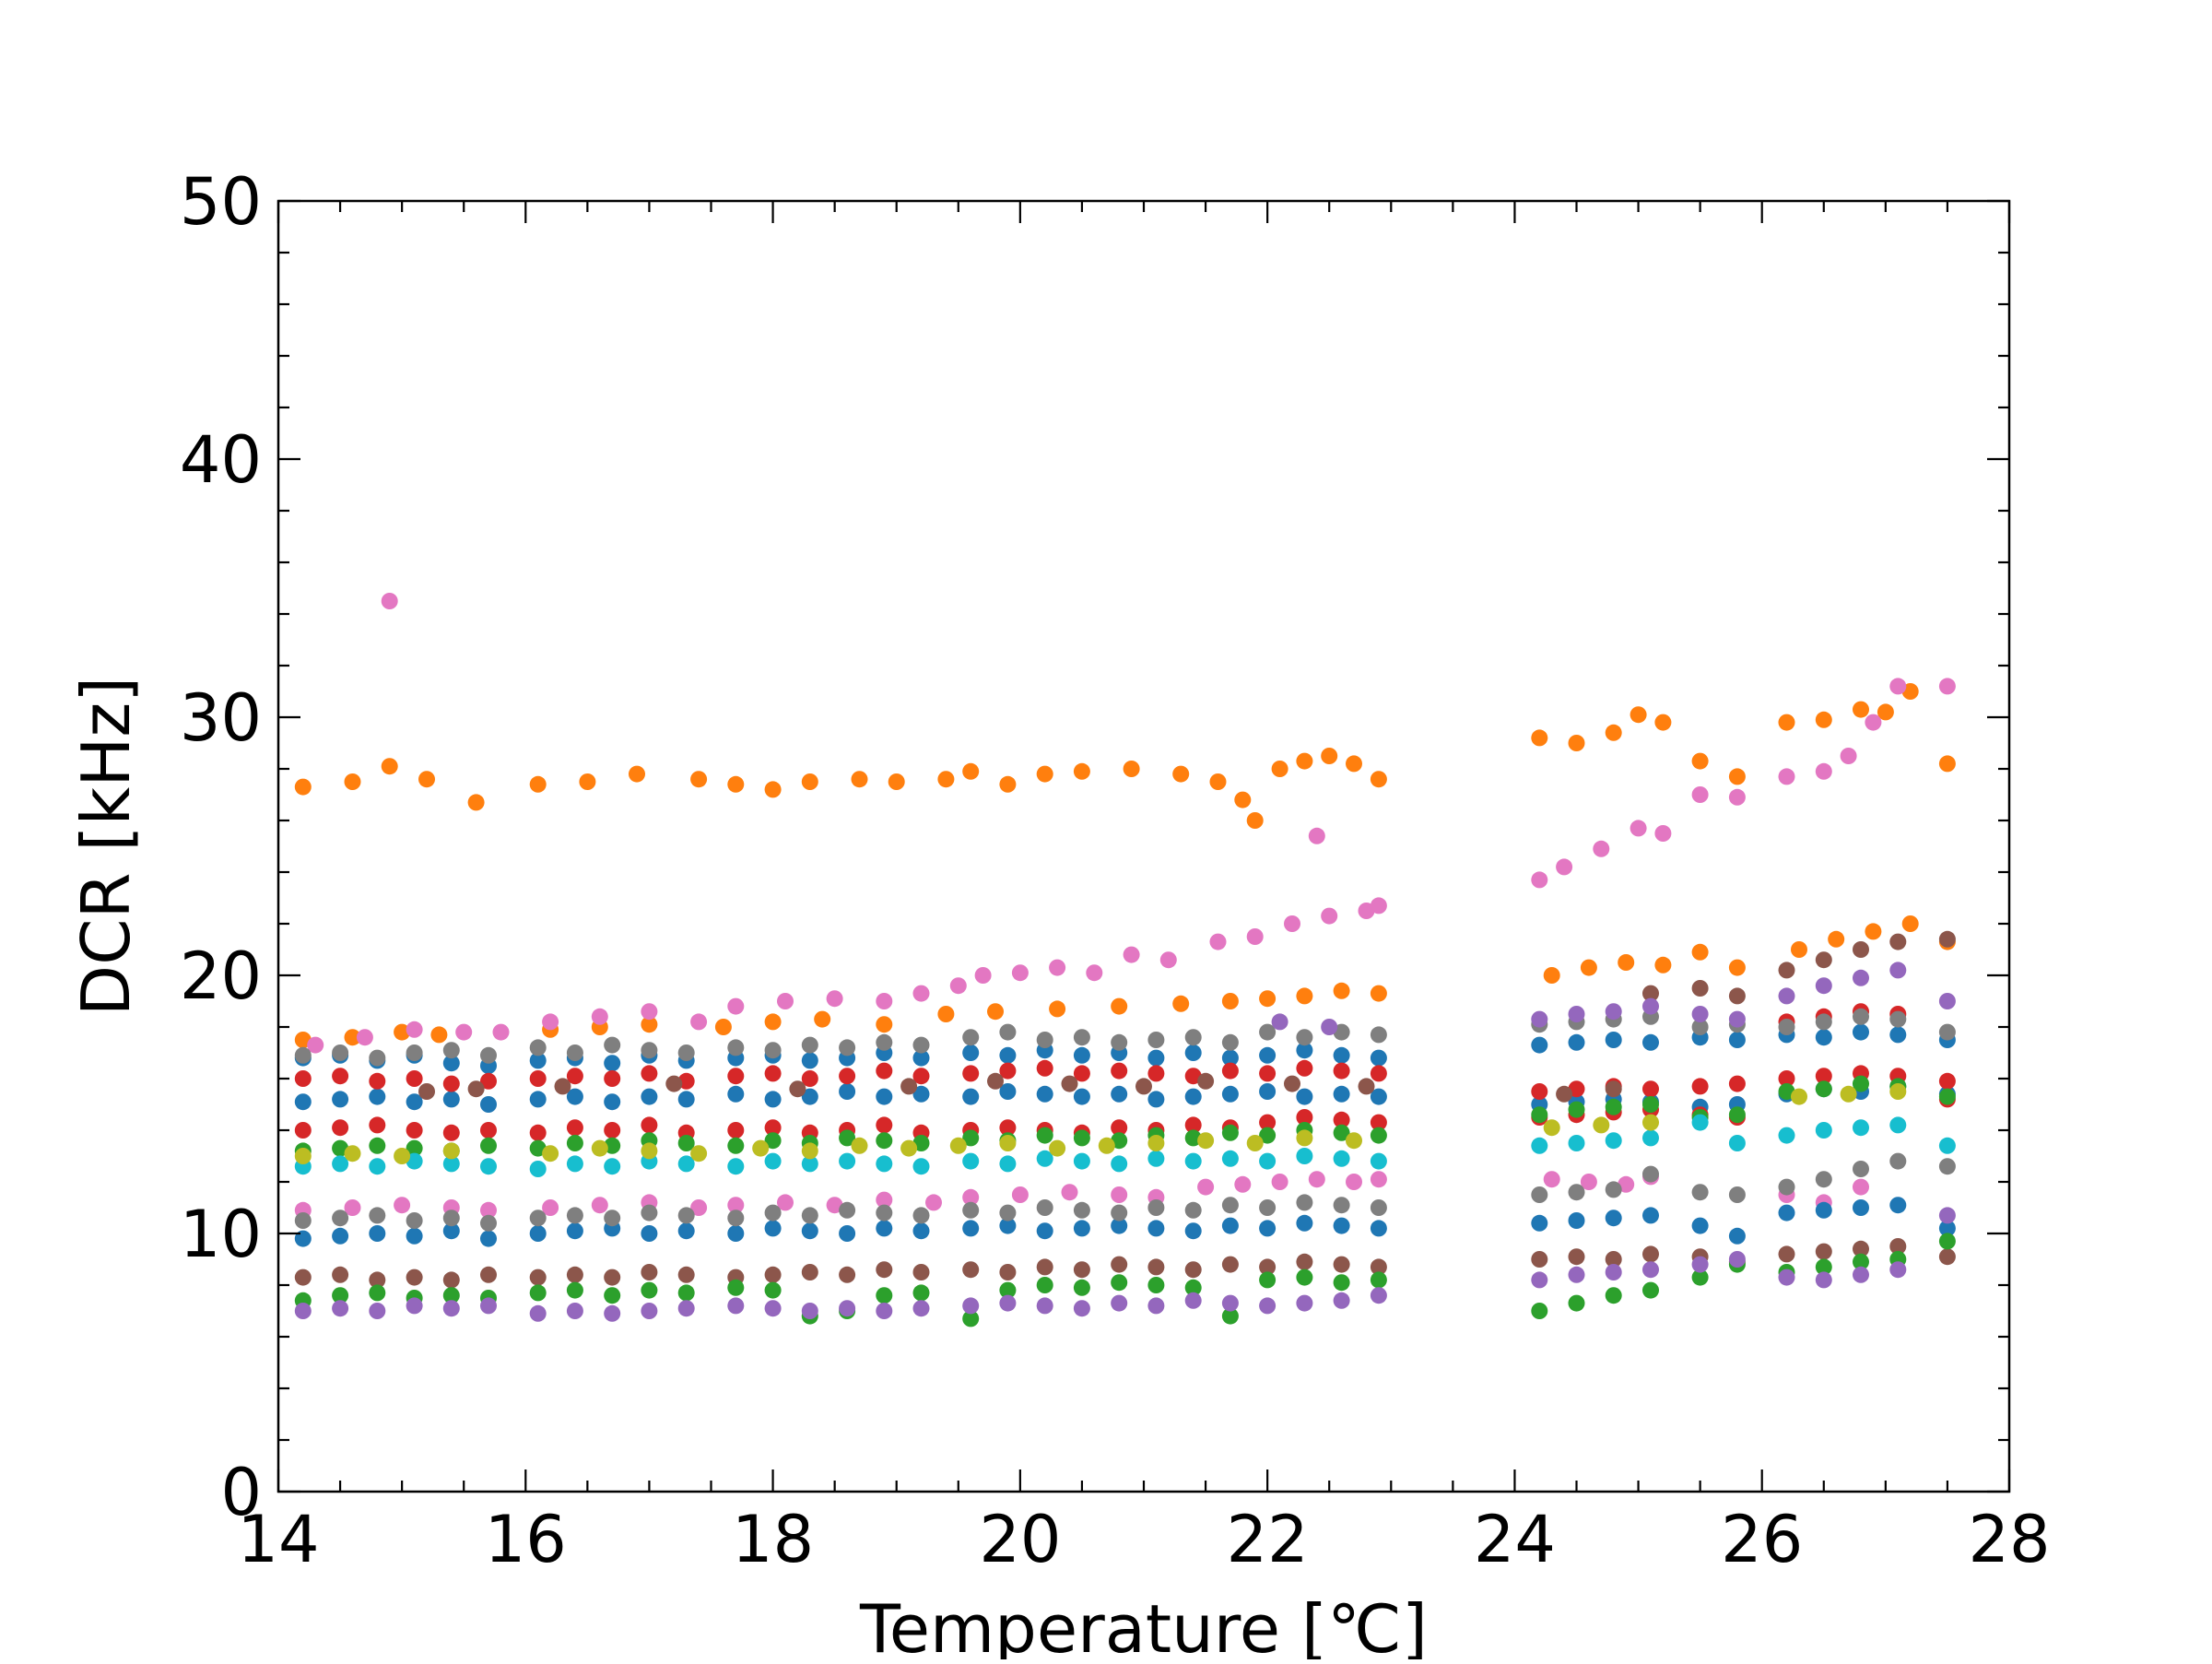 This screenshot has height=1664, width=2212. What do you see at coordinates (1762, 1539) in the screenshot?
I see `x-tick-label: 26` at bounding box center [1762, 1539].